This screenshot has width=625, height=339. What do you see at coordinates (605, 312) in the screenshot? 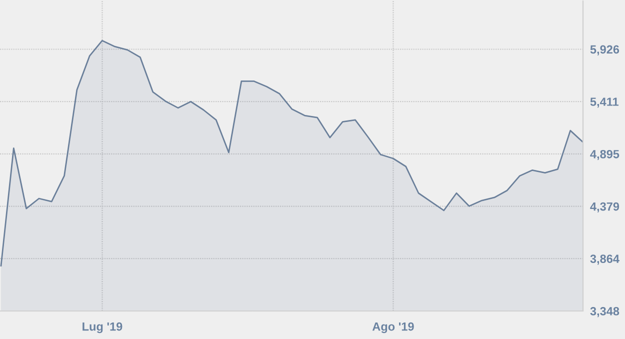
I see `y-tick-label: 3,348` at bounding box center [605, 312].